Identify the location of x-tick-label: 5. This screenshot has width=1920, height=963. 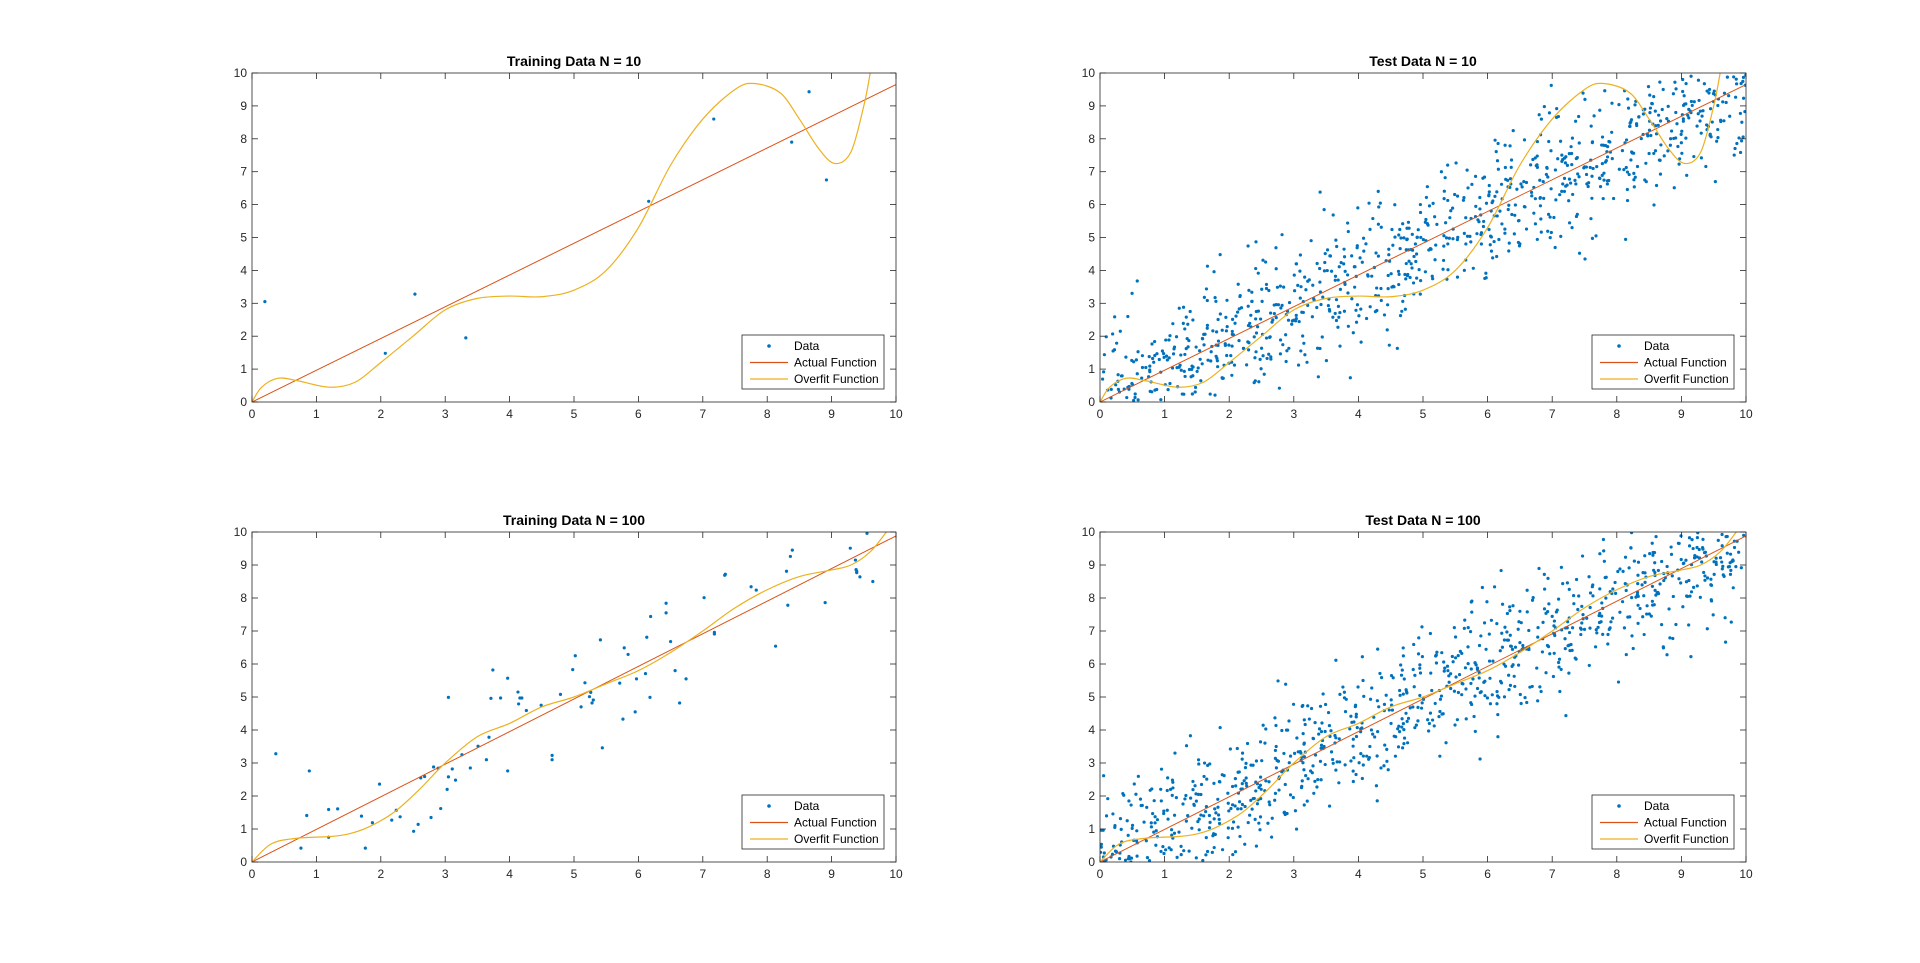
(574, 414).